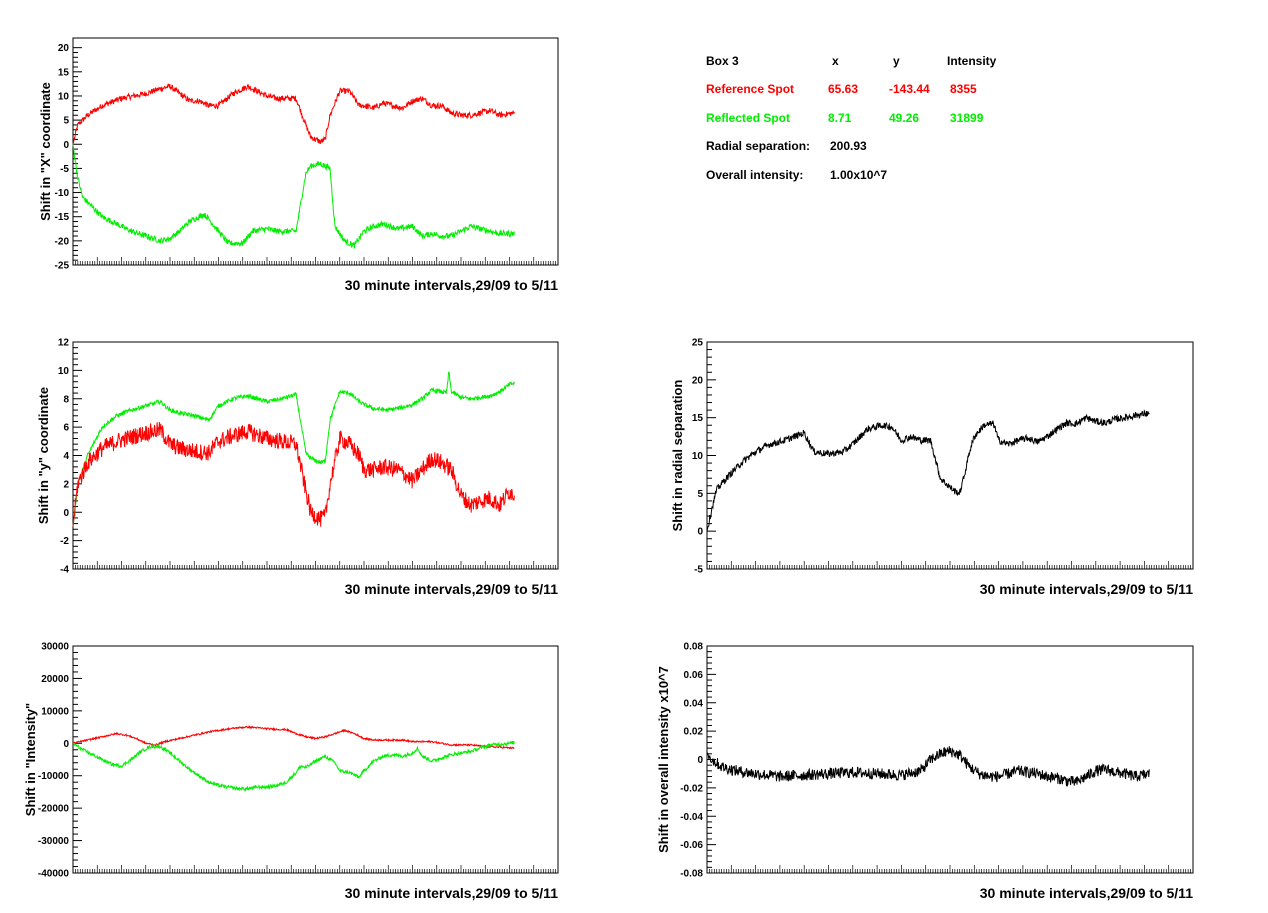  What do you see at coordinates (843, 89) in the screenshot?
I see `info-reference-x: 65.63` at bounding box center [843, 89].